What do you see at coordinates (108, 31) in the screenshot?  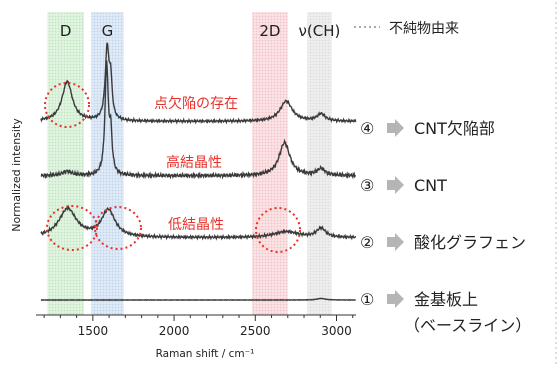 I see `band-label-1: G` at bounding box center [108, 31].